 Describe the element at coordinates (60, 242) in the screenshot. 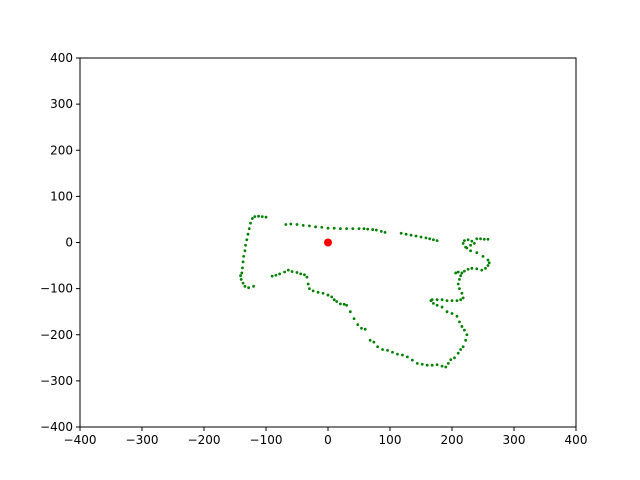

I see `y-axis: −400 −300 −200 −100 0 100 200 300 400` at that location.